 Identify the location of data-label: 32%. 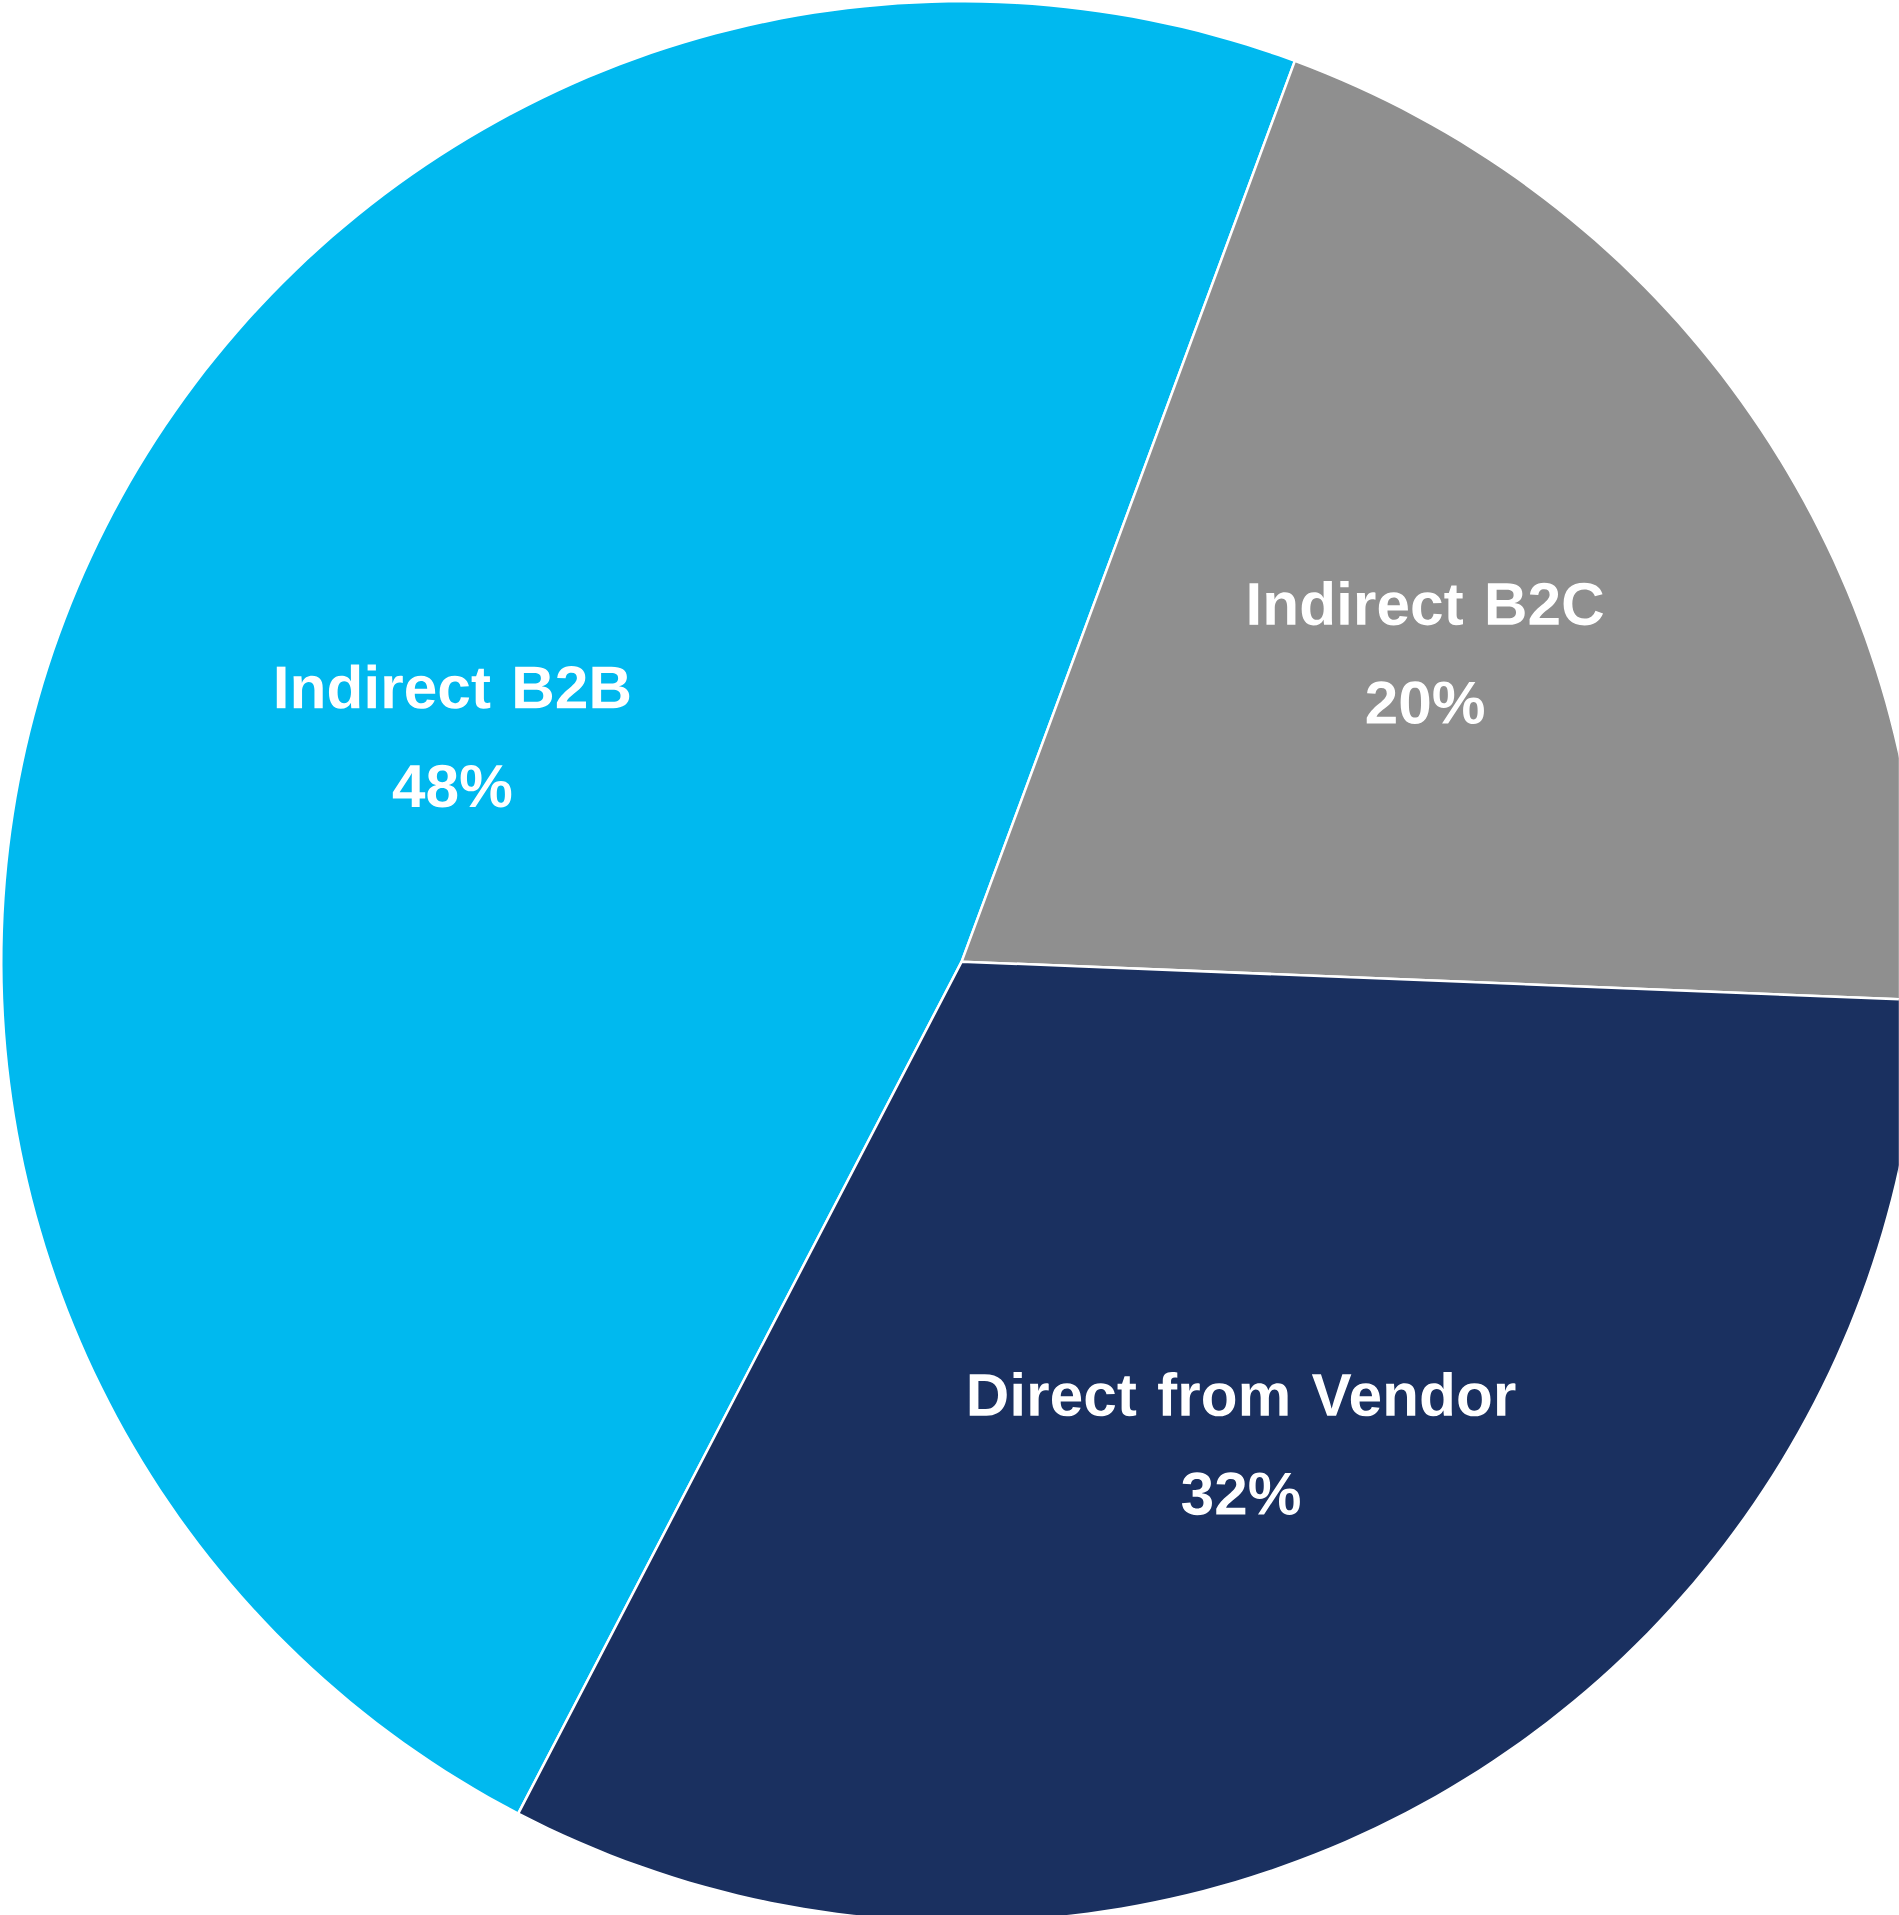
(1241, 1494).